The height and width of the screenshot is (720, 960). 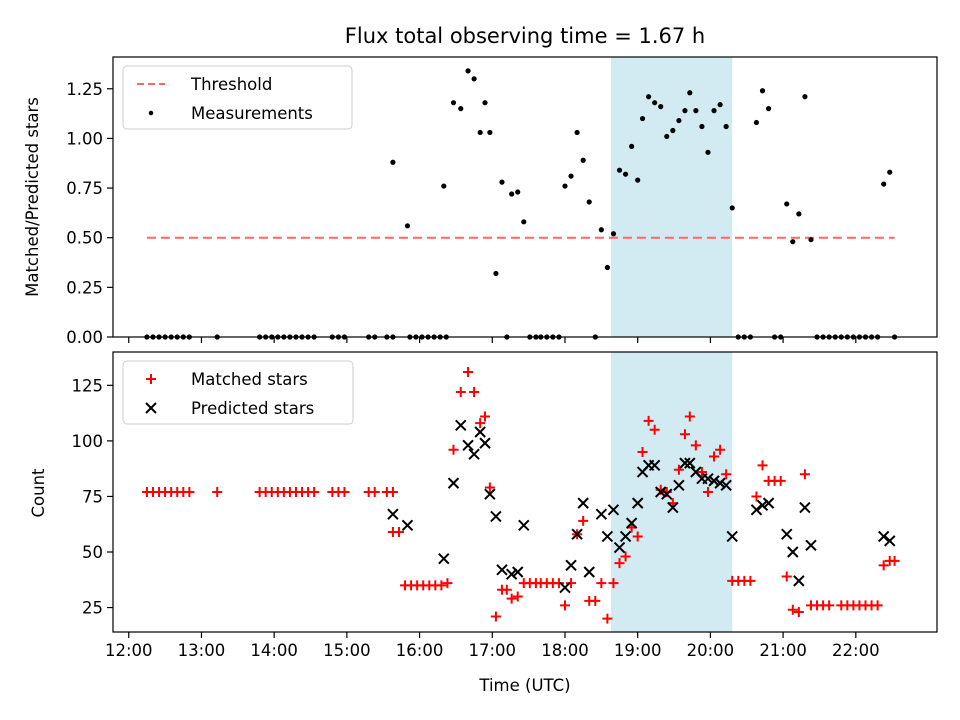 What do you see at coordinates (92, 496) in the screenshot?
I see `y-tick-label: 75` at bounding box center [92, 496].